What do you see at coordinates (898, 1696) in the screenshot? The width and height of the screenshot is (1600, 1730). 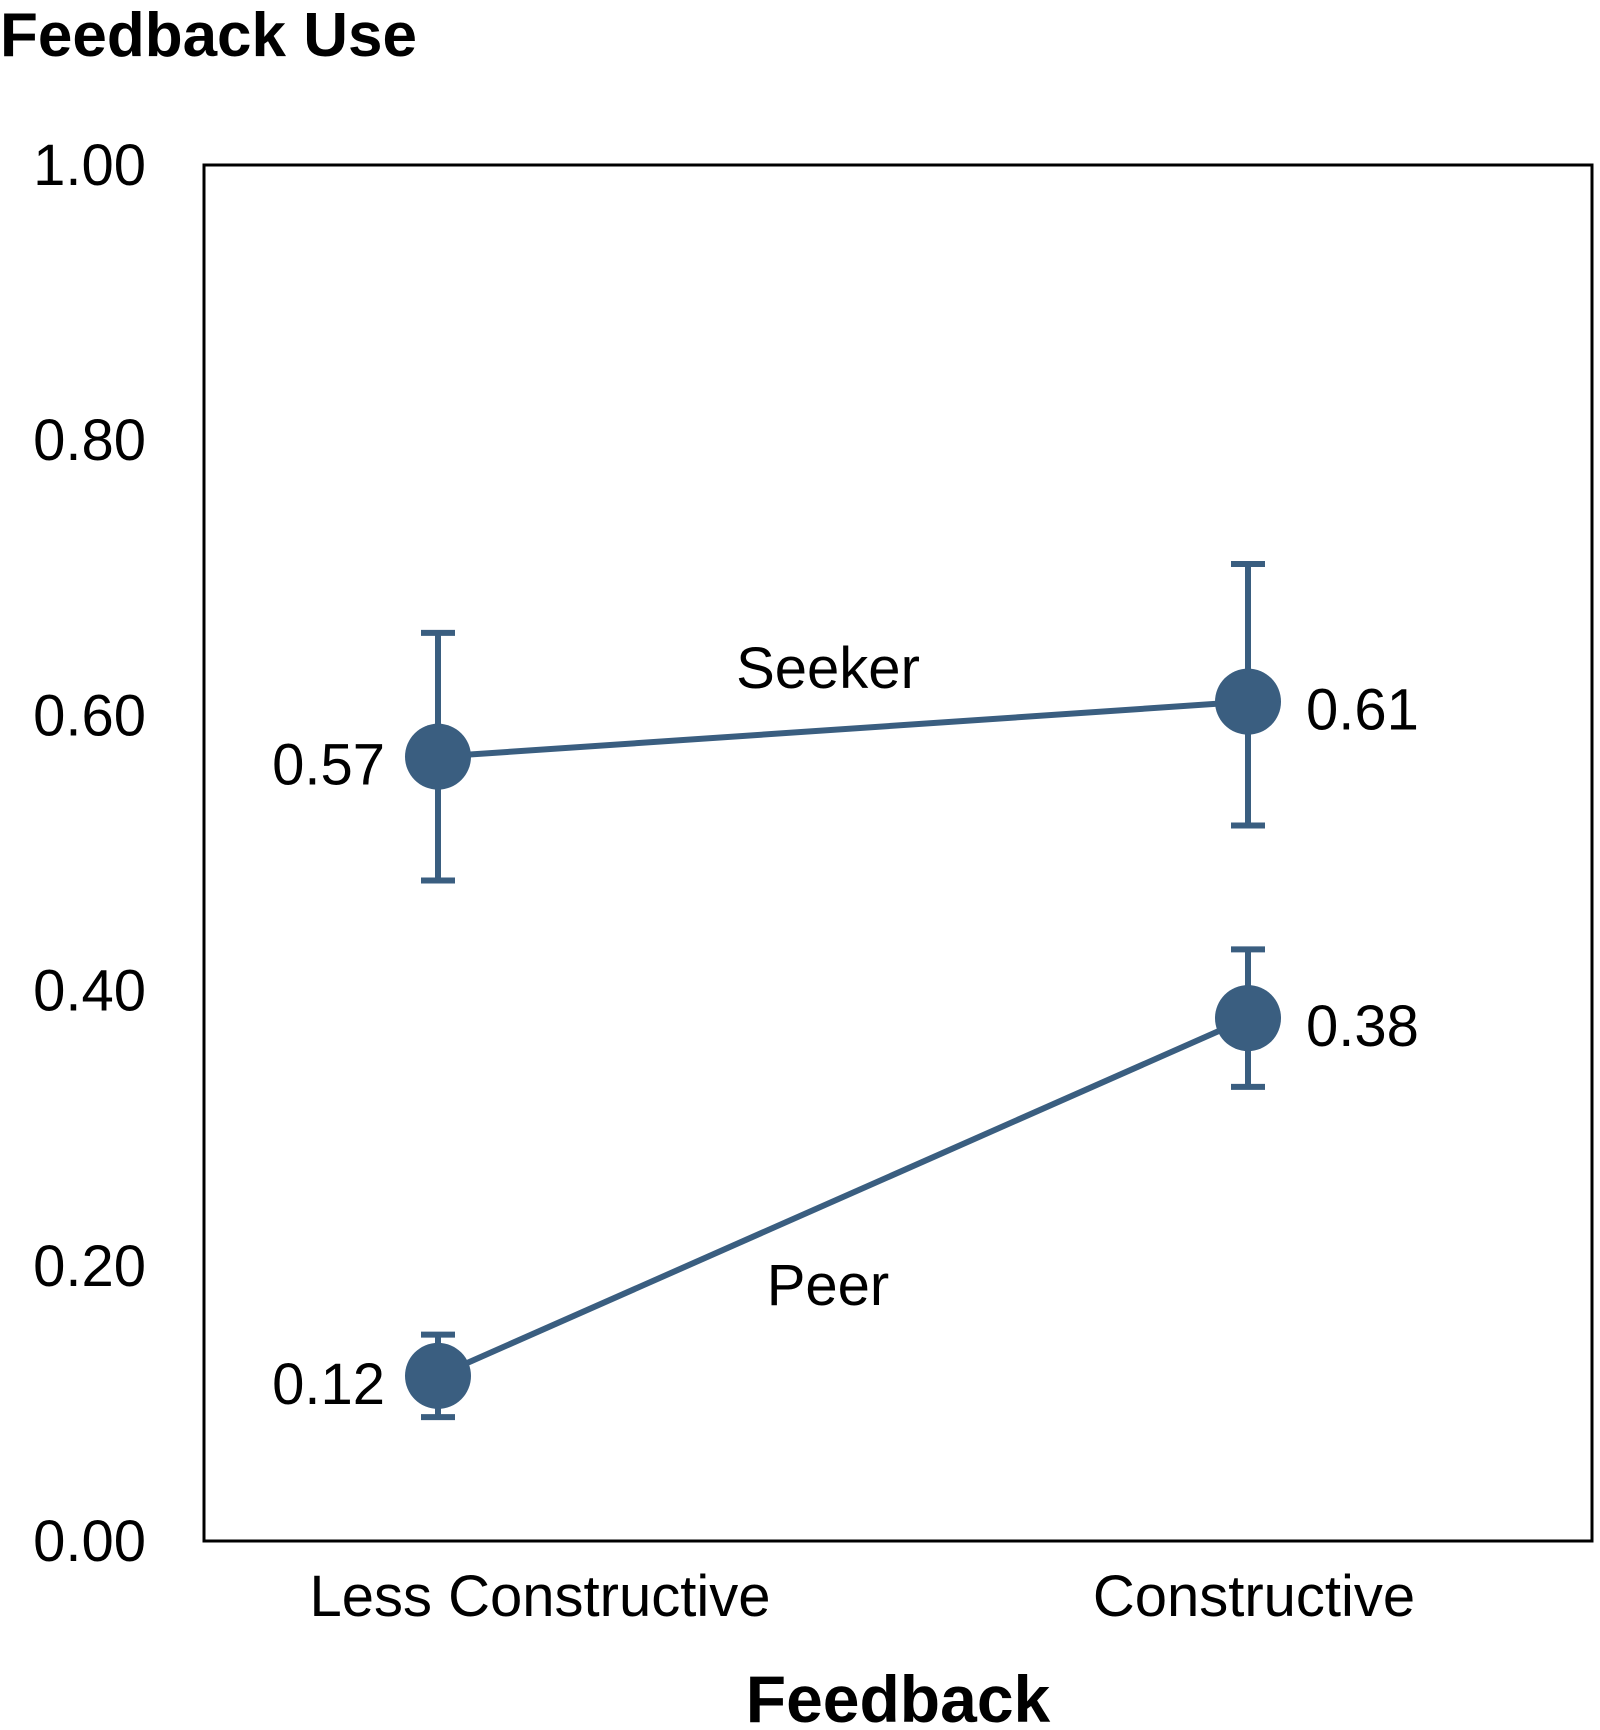 I see `x-axis-title: Feedback` at bounding box center [898, 1696].